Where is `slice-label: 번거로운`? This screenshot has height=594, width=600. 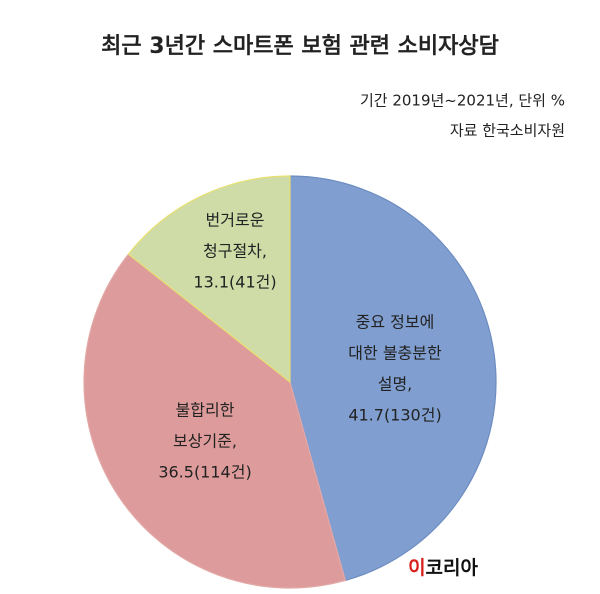 slice-label: 번거로운 is located at coordinates (235, 220).